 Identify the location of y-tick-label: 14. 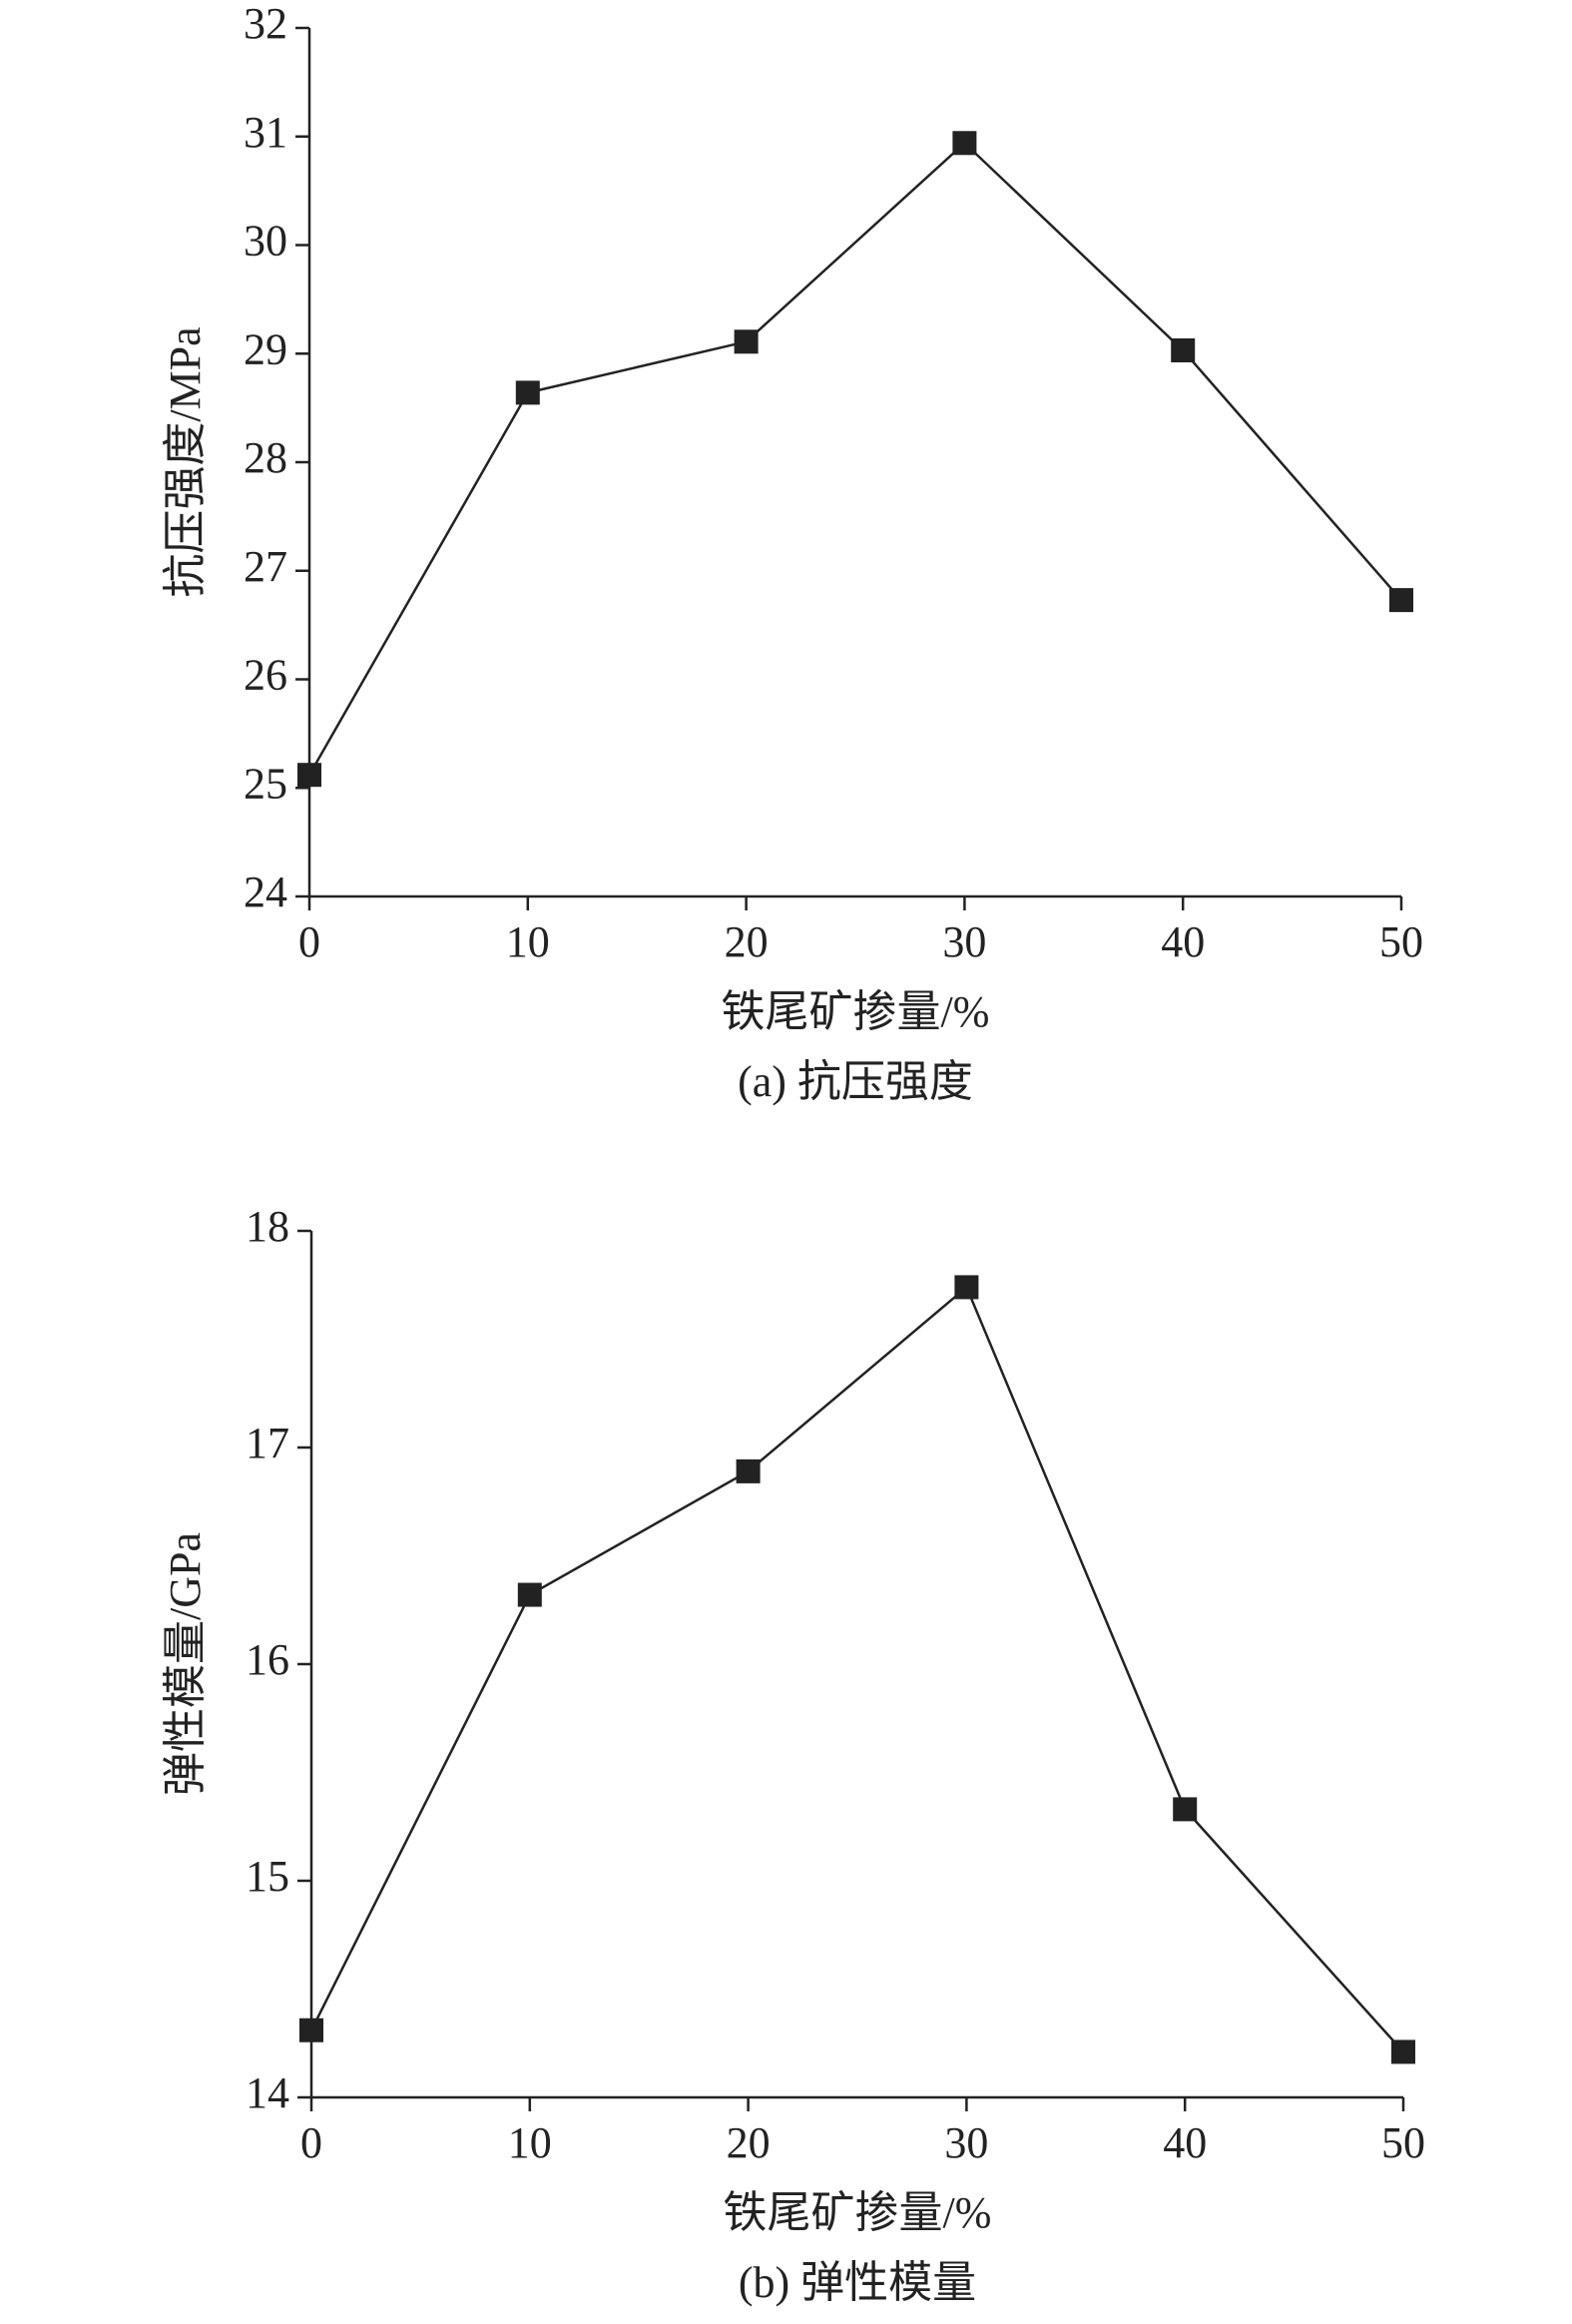
(268, 2092).